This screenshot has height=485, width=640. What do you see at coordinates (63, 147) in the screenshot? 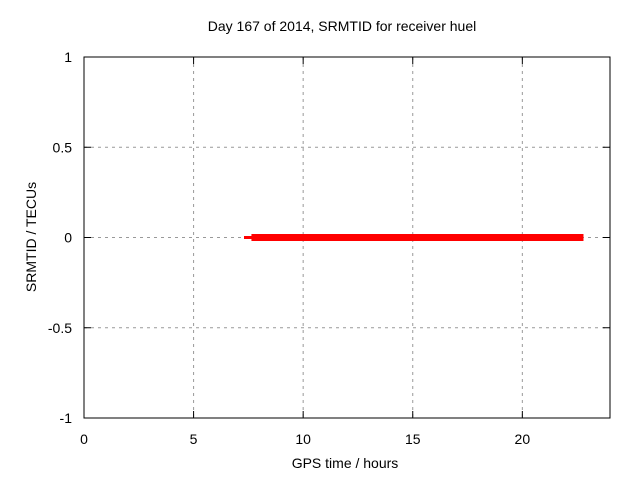
I see `y-tick-label: 0.5` at bounding box center [63, 147].